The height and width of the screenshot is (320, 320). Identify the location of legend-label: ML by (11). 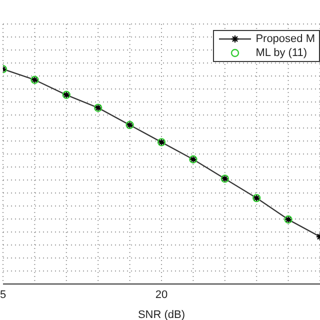
(282, 53).